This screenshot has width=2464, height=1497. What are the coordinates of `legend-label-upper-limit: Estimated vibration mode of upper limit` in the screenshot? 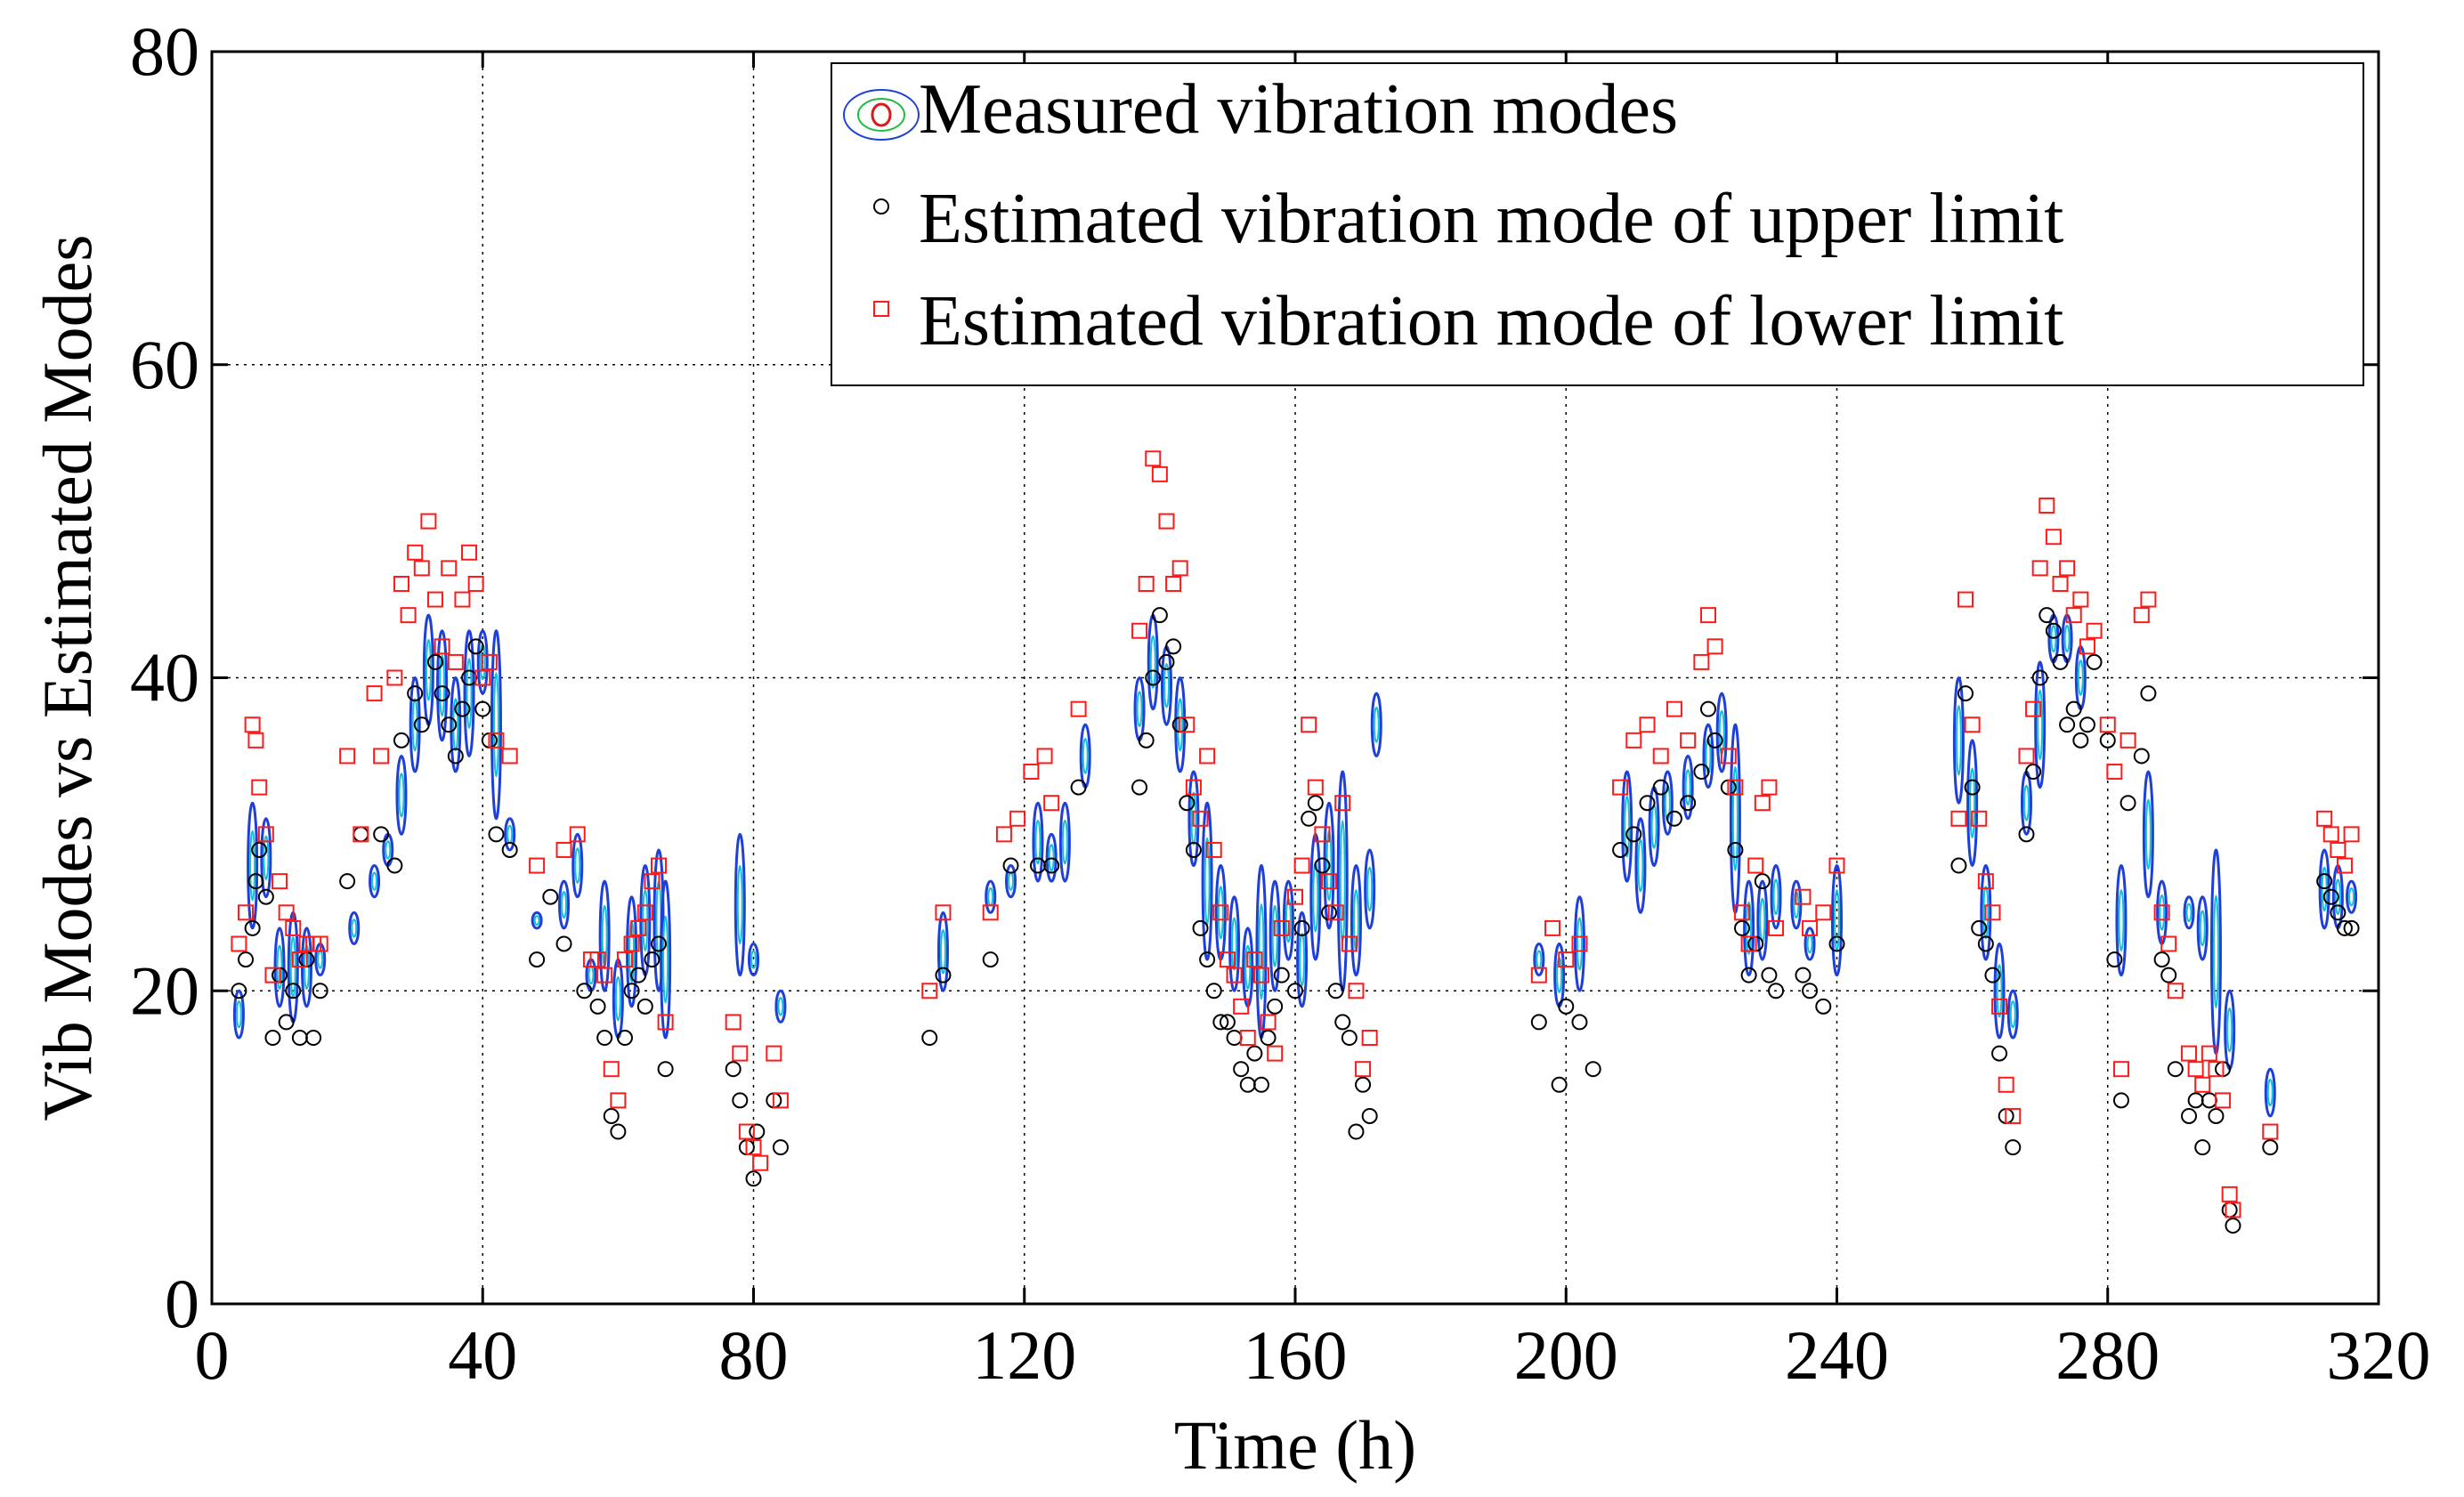 It's located at (1491, 219).